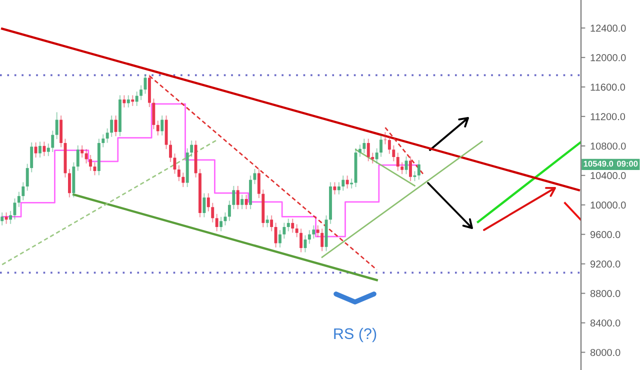 The image size is (640, 370). I want to click on y-tick-label: 8400.0, so click(605, 323).